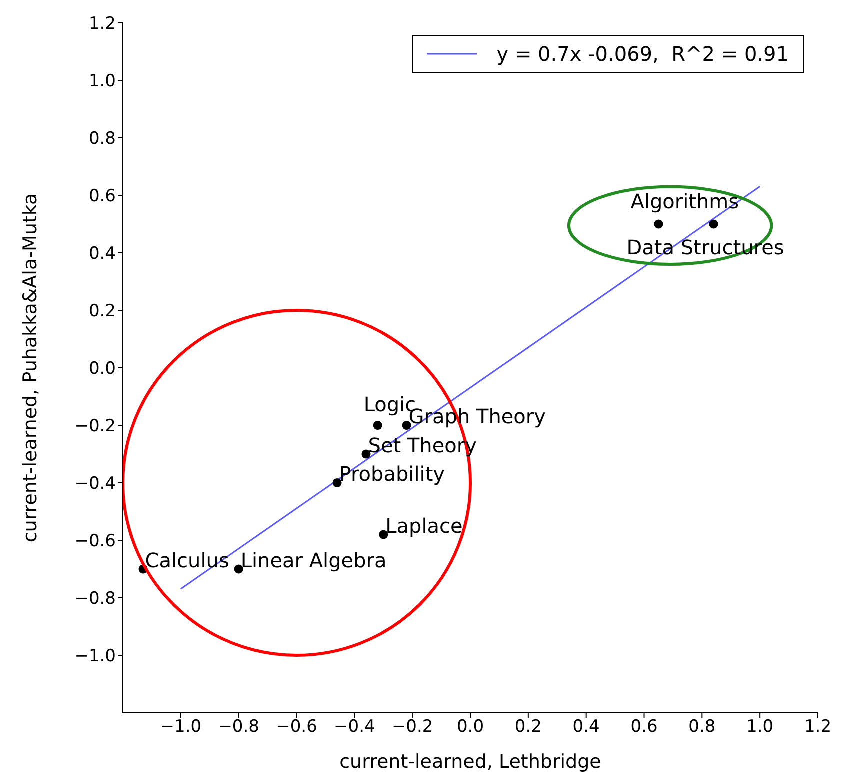  What do you see at coordinates (95, 426) in the screenshot?
I see `y-tick-label: −0.2` at bounding box center [95, 426].